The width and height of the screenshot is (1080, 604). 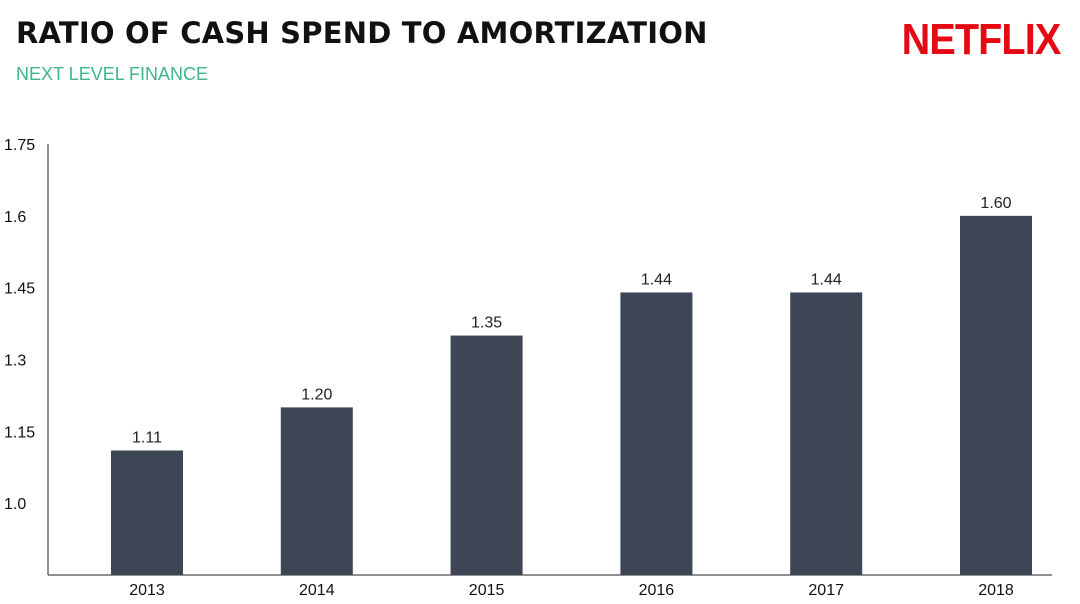 What do you see at coordinates (19, 145) in the screenshot?
I see `y-tick-label: 1.75` at bounding box center [19, 145].